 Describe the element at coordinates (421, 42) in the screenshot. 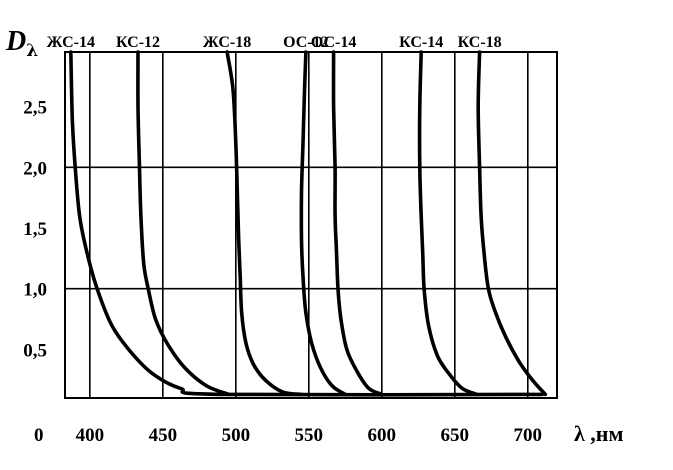

I see `series-label: КС-14` at that location.